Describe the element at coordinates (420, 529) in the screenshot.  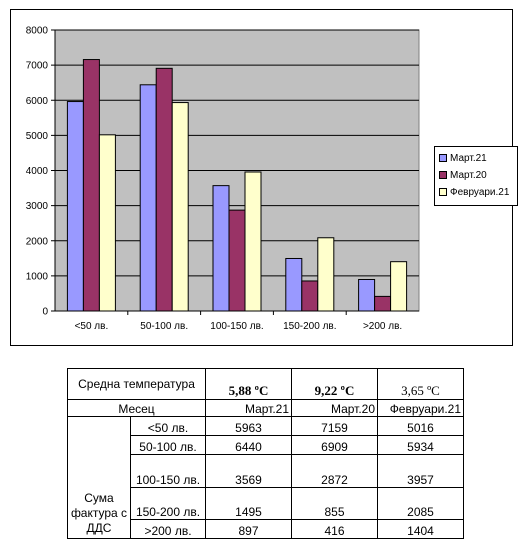
I see `value-cell: 1404` at that location.